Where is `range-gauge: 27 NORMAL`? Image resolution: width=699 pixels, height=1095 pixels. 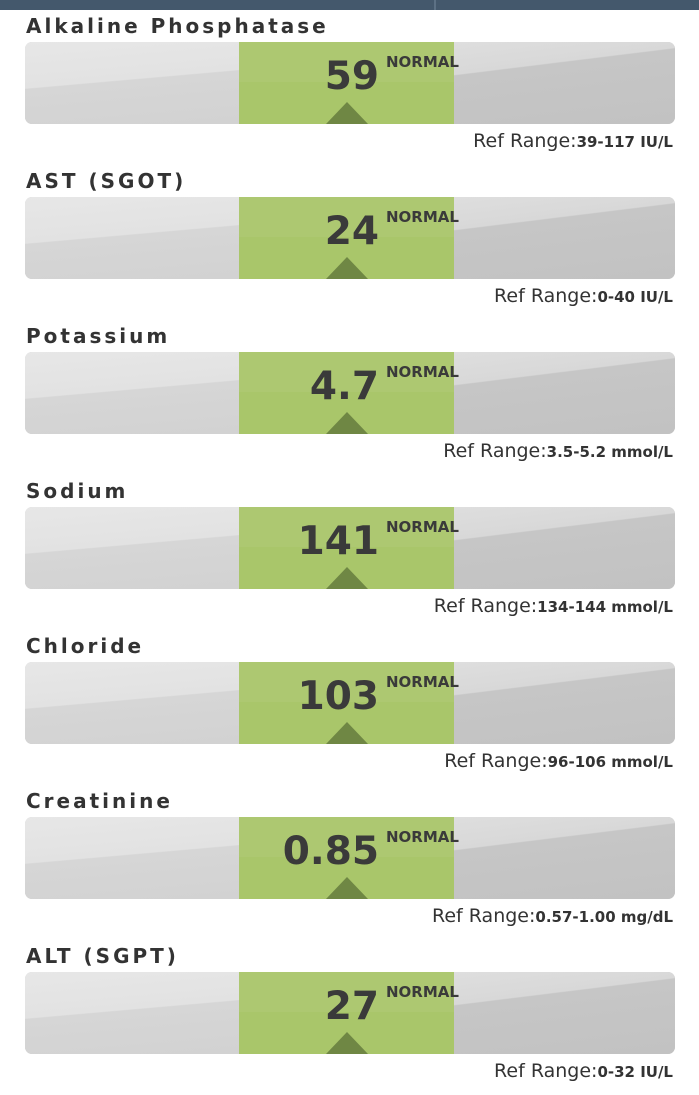 range-gauge: 27 NORMAL is located at coordinates (350, 1013).